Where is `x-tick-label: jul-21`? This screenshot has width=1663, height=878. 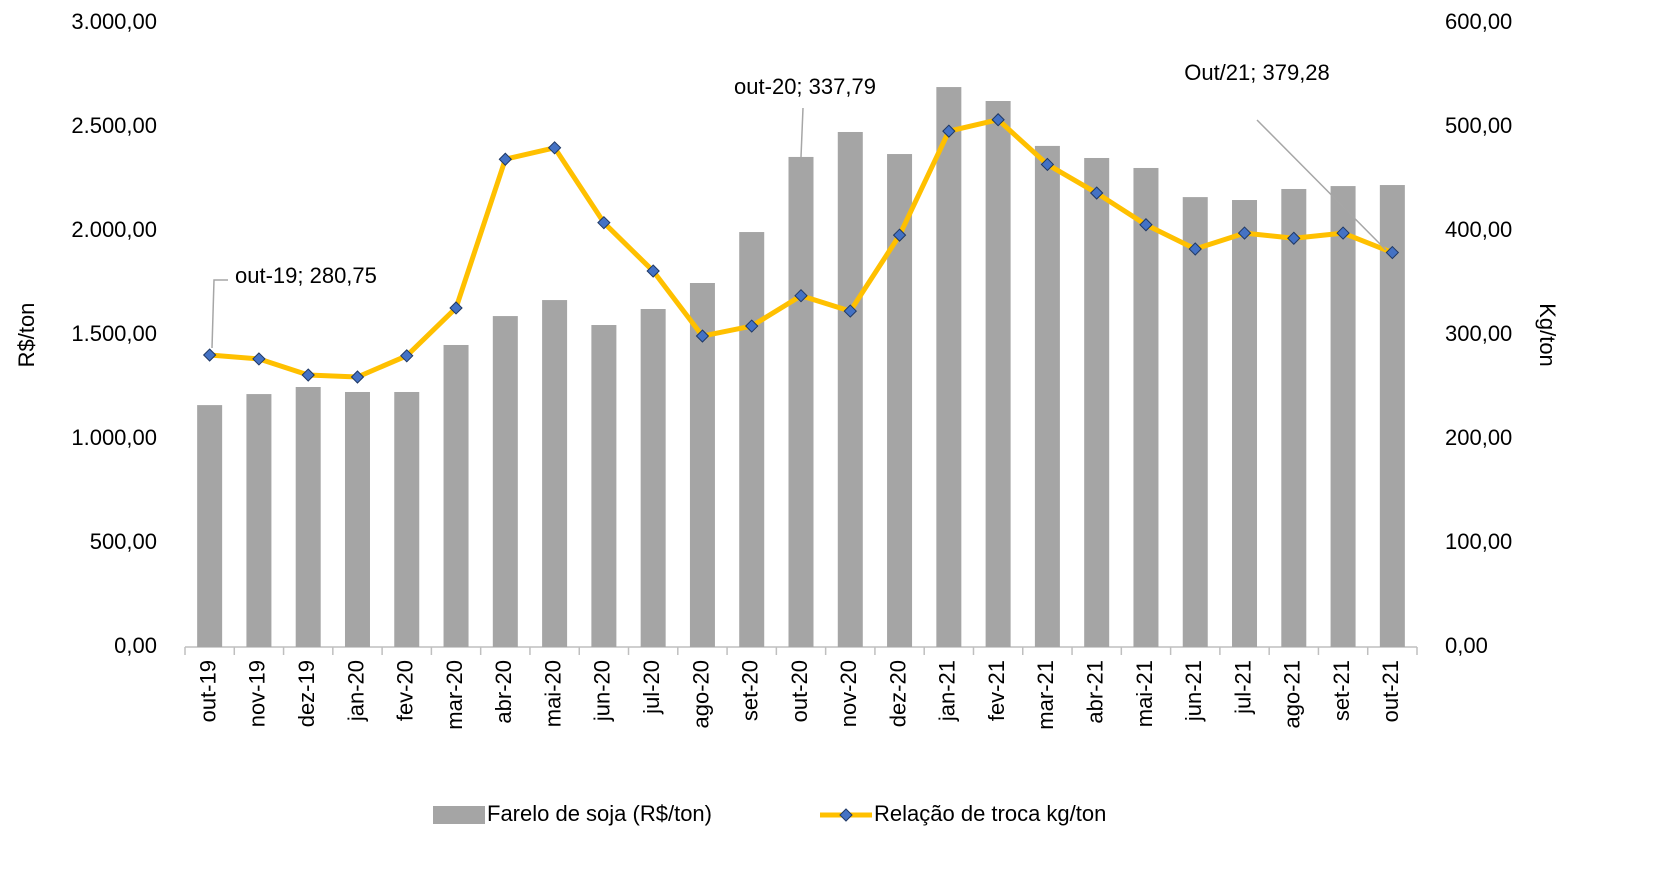
x-tick-label: jul-21 is located at coordinates (1242, 687).